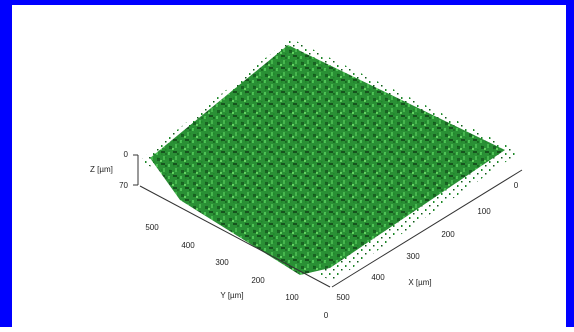  I want to click on y-tick-label: 200, so click(258, 280).